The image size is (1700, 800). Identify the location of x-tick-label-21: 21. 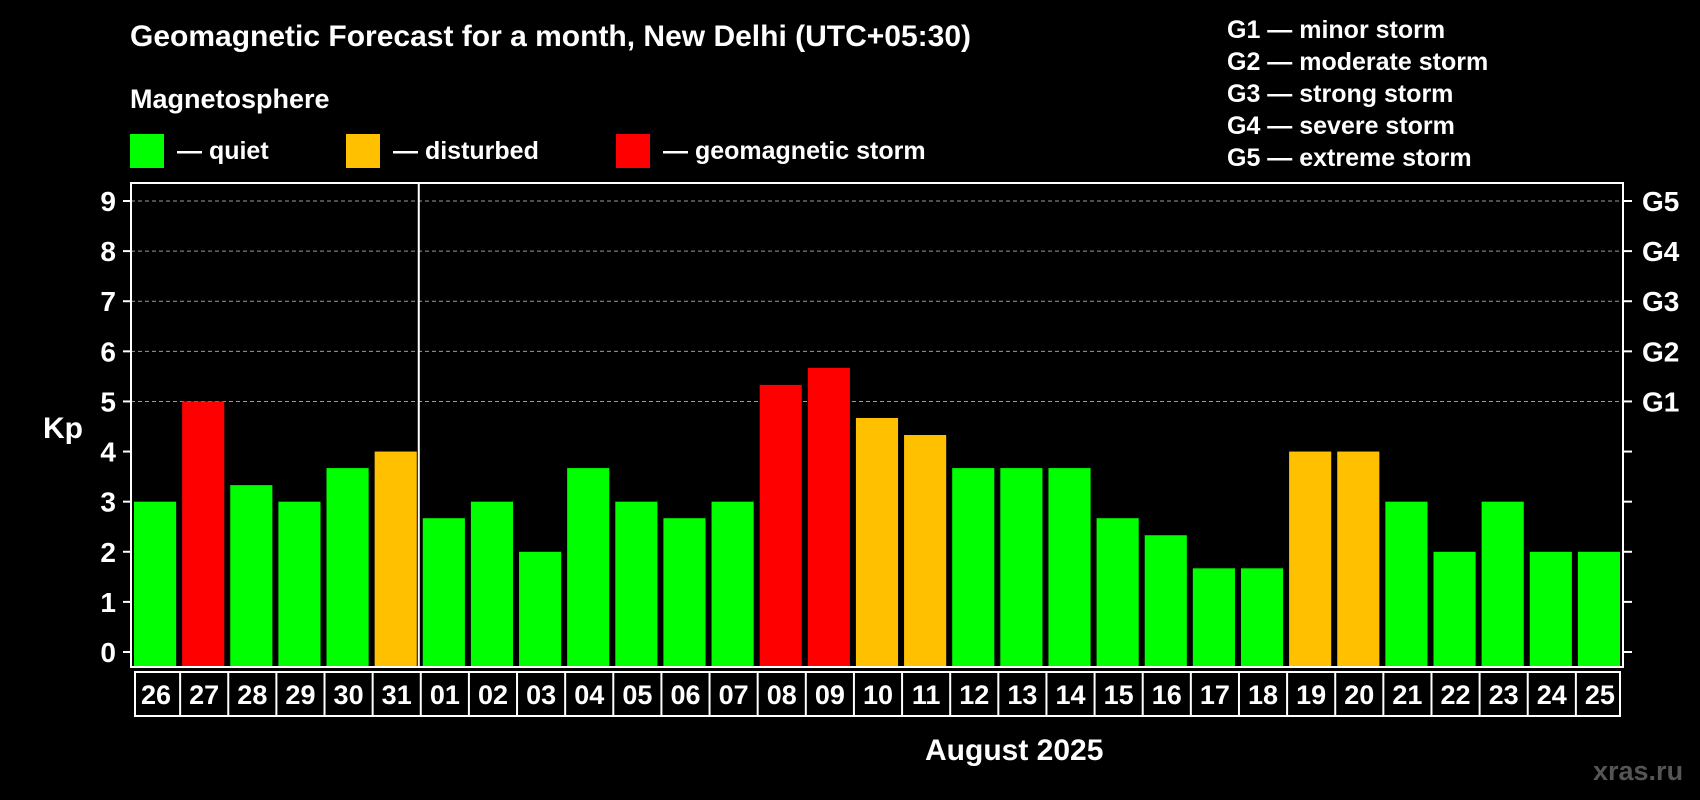
(1407, 695).